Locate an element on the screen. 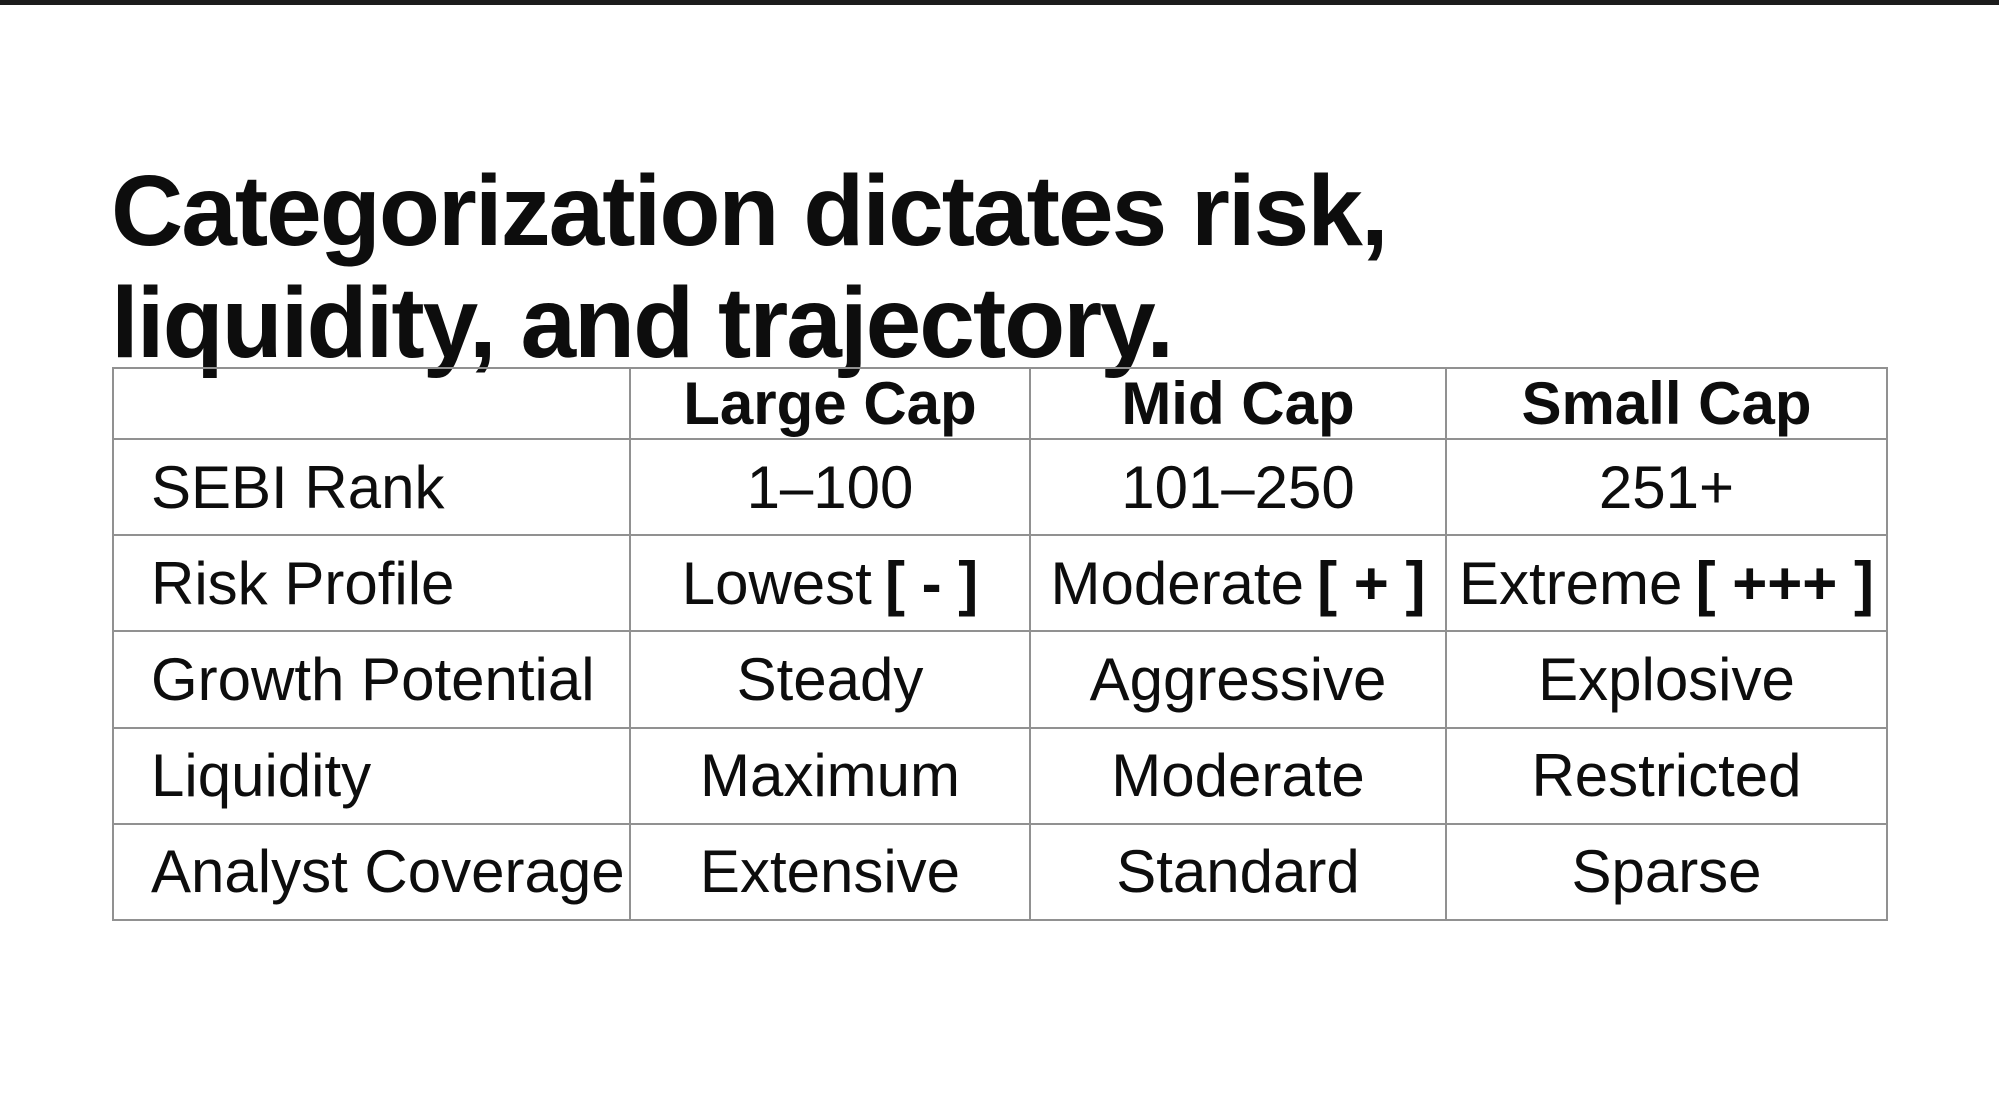  column-header-small-cap: Small Cap is located at coordinates (1666, 403).